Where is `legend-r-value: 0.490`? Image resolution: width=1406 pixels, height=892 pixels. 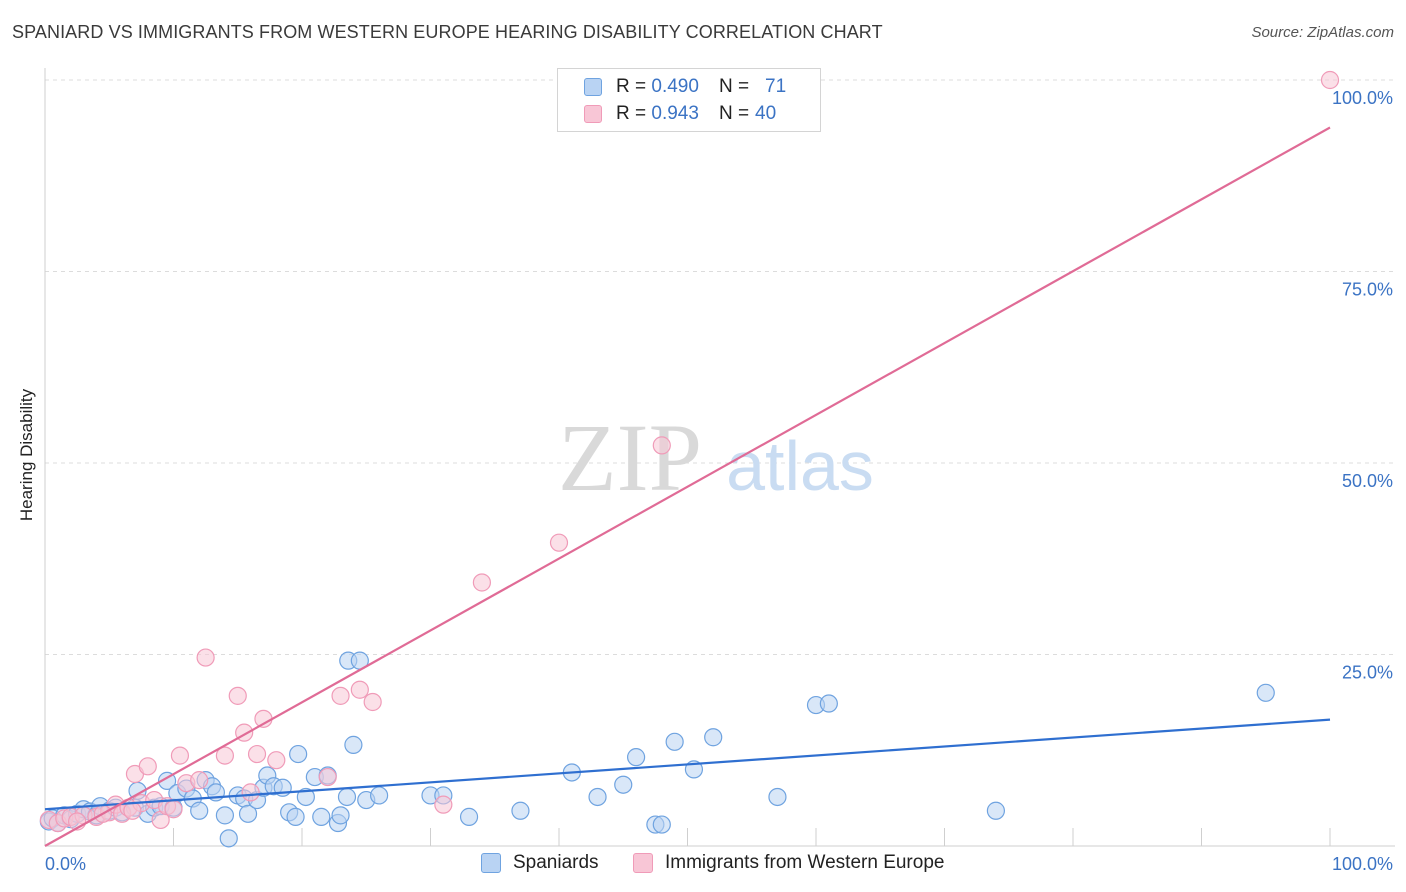 legend-r-value: 0.490 is located at coordinates (675, 86).